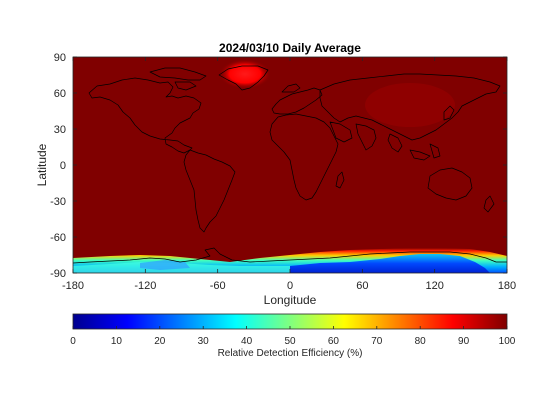 The width and height of the screenshot is (560, 420). Describe the element at coordinates (178, 79) in the screenshot. I see `coast-arctic-islands` at that location.